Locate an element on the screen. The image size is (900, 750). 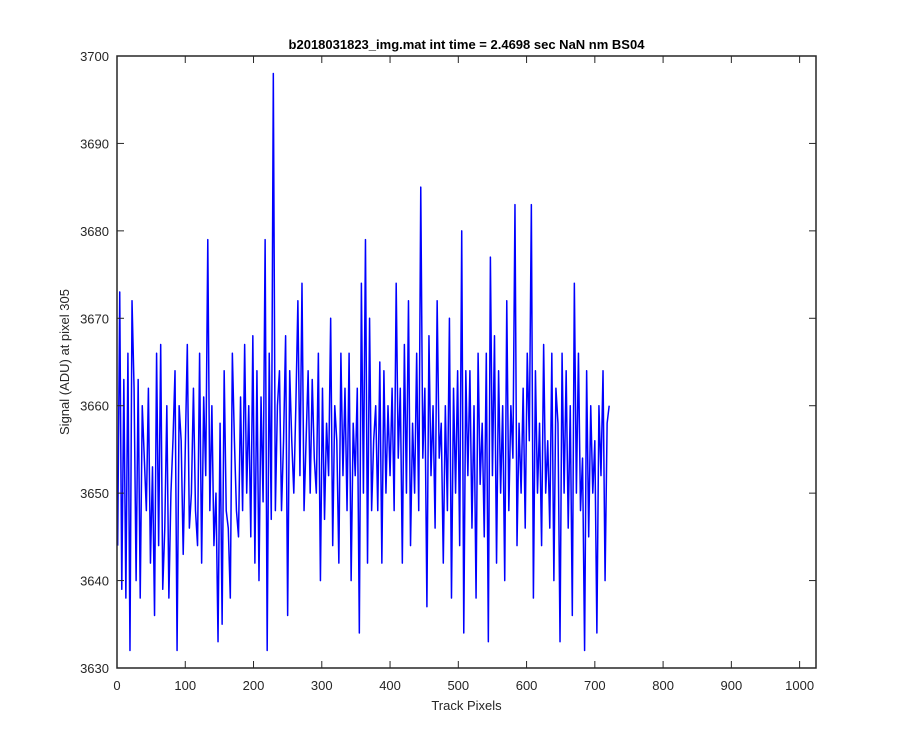
y-tick-label: 3650 is located at coordinates (94, 493).